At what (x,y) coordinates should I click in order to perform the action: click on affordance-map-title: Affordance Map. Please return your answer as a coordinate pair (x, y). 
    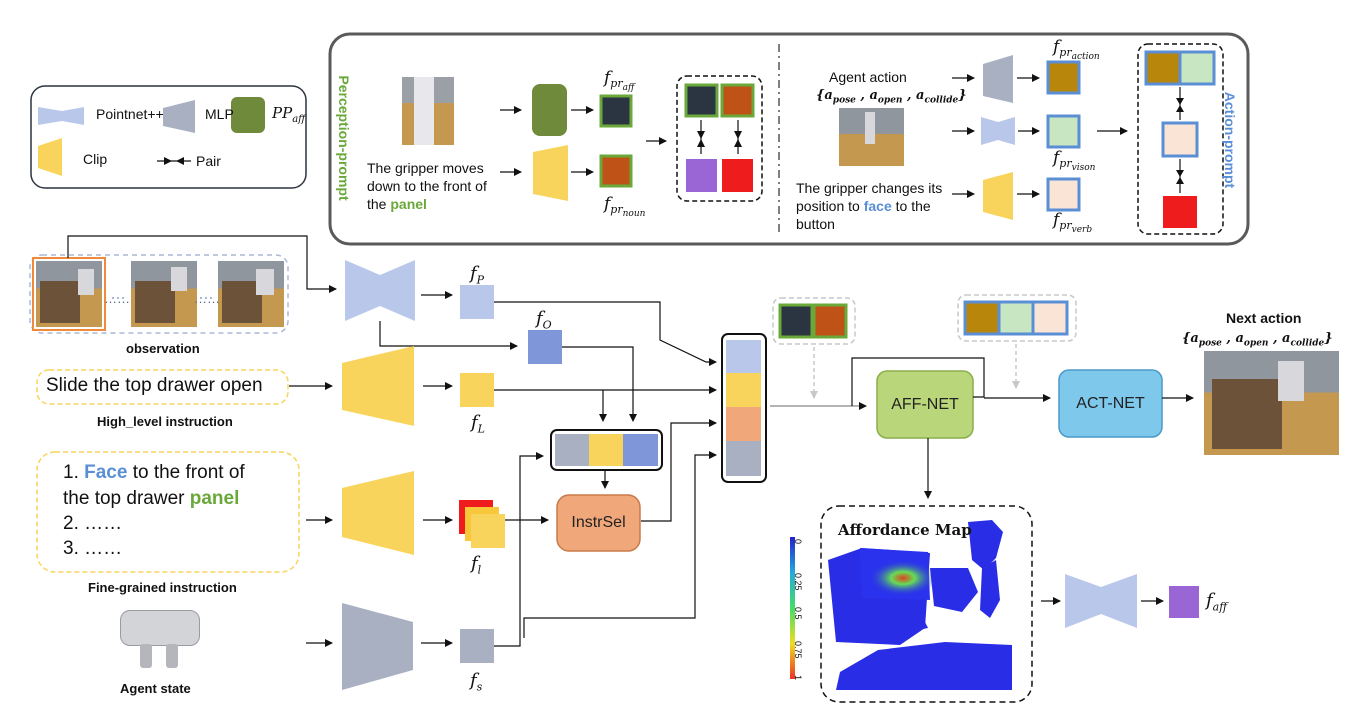
    Looking at the image, I should click on (905, 530).